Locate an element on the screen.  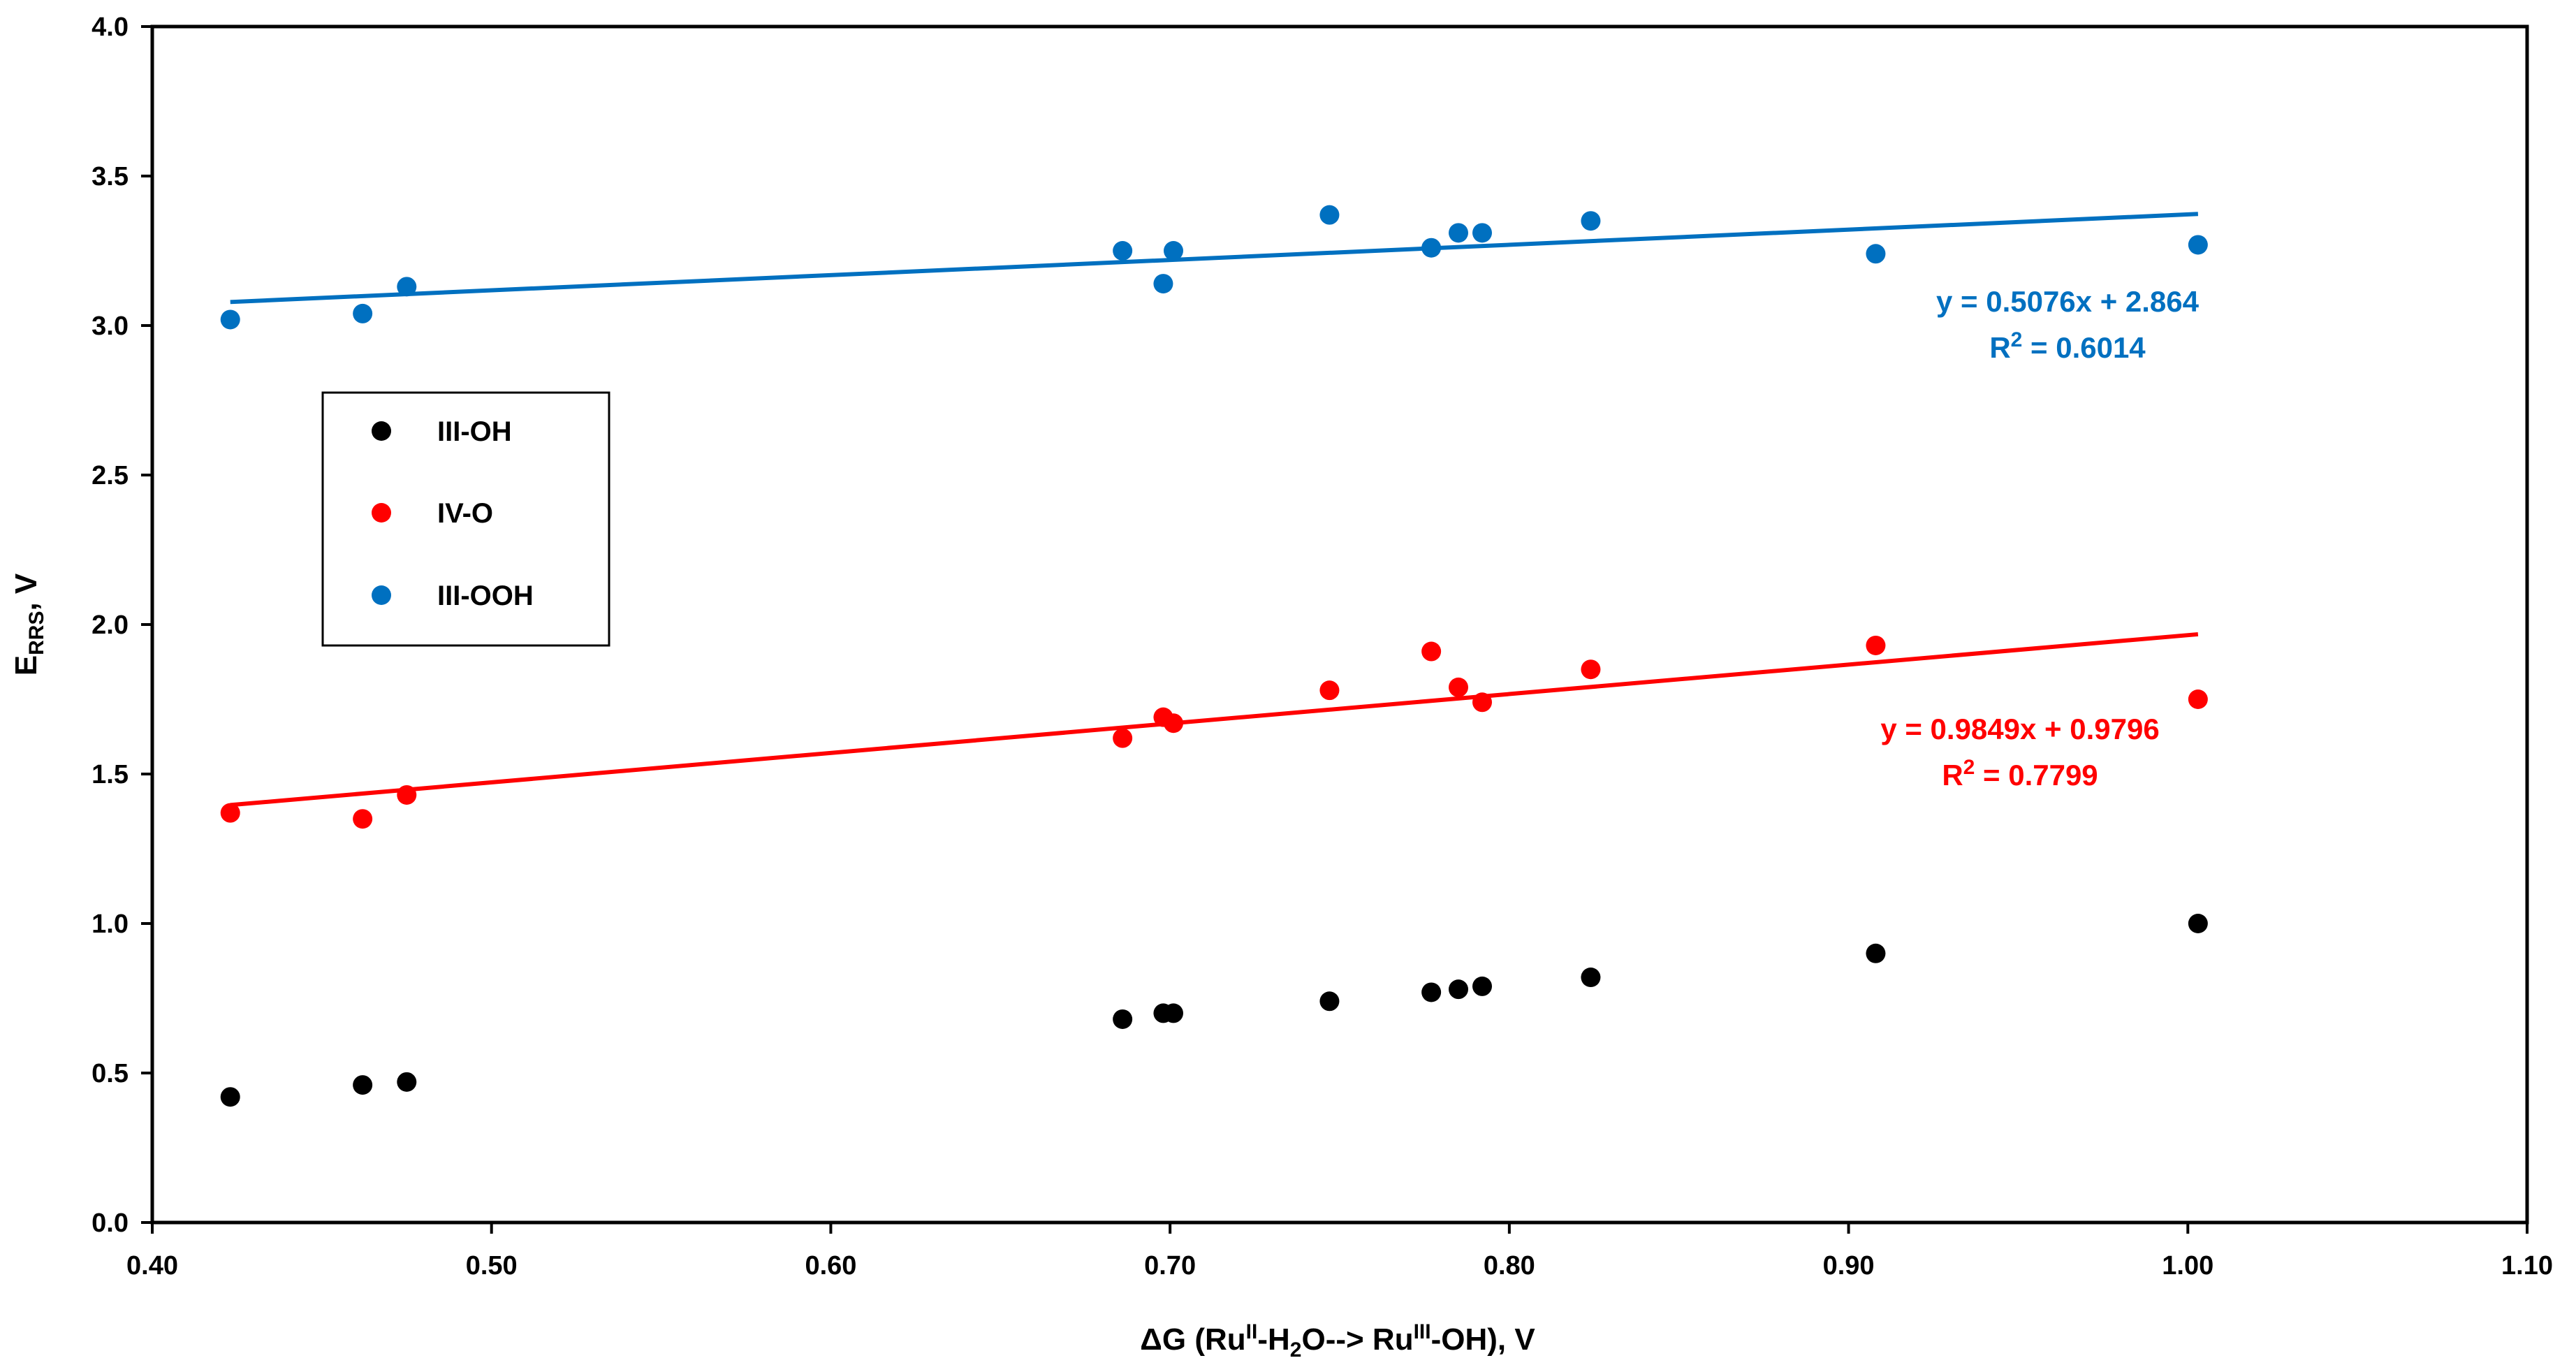
x-tick-label: 0.70 is located at coordinates (1170, 1265).